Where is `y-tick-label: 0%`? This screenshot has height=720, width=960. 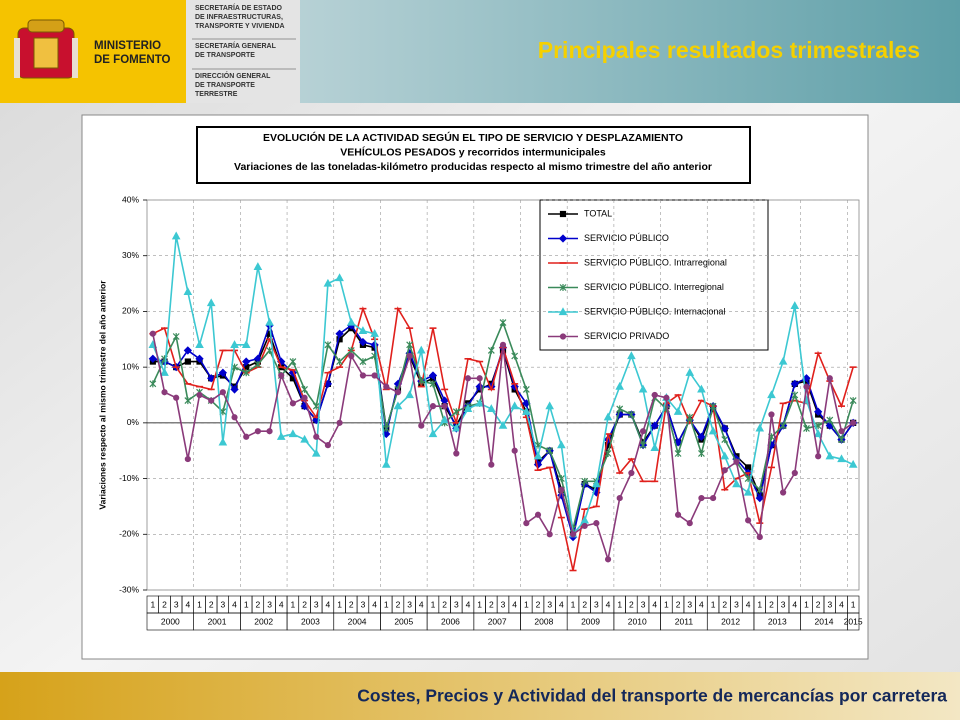 y-tick-label: 0% is located at coordinates (133, 422).